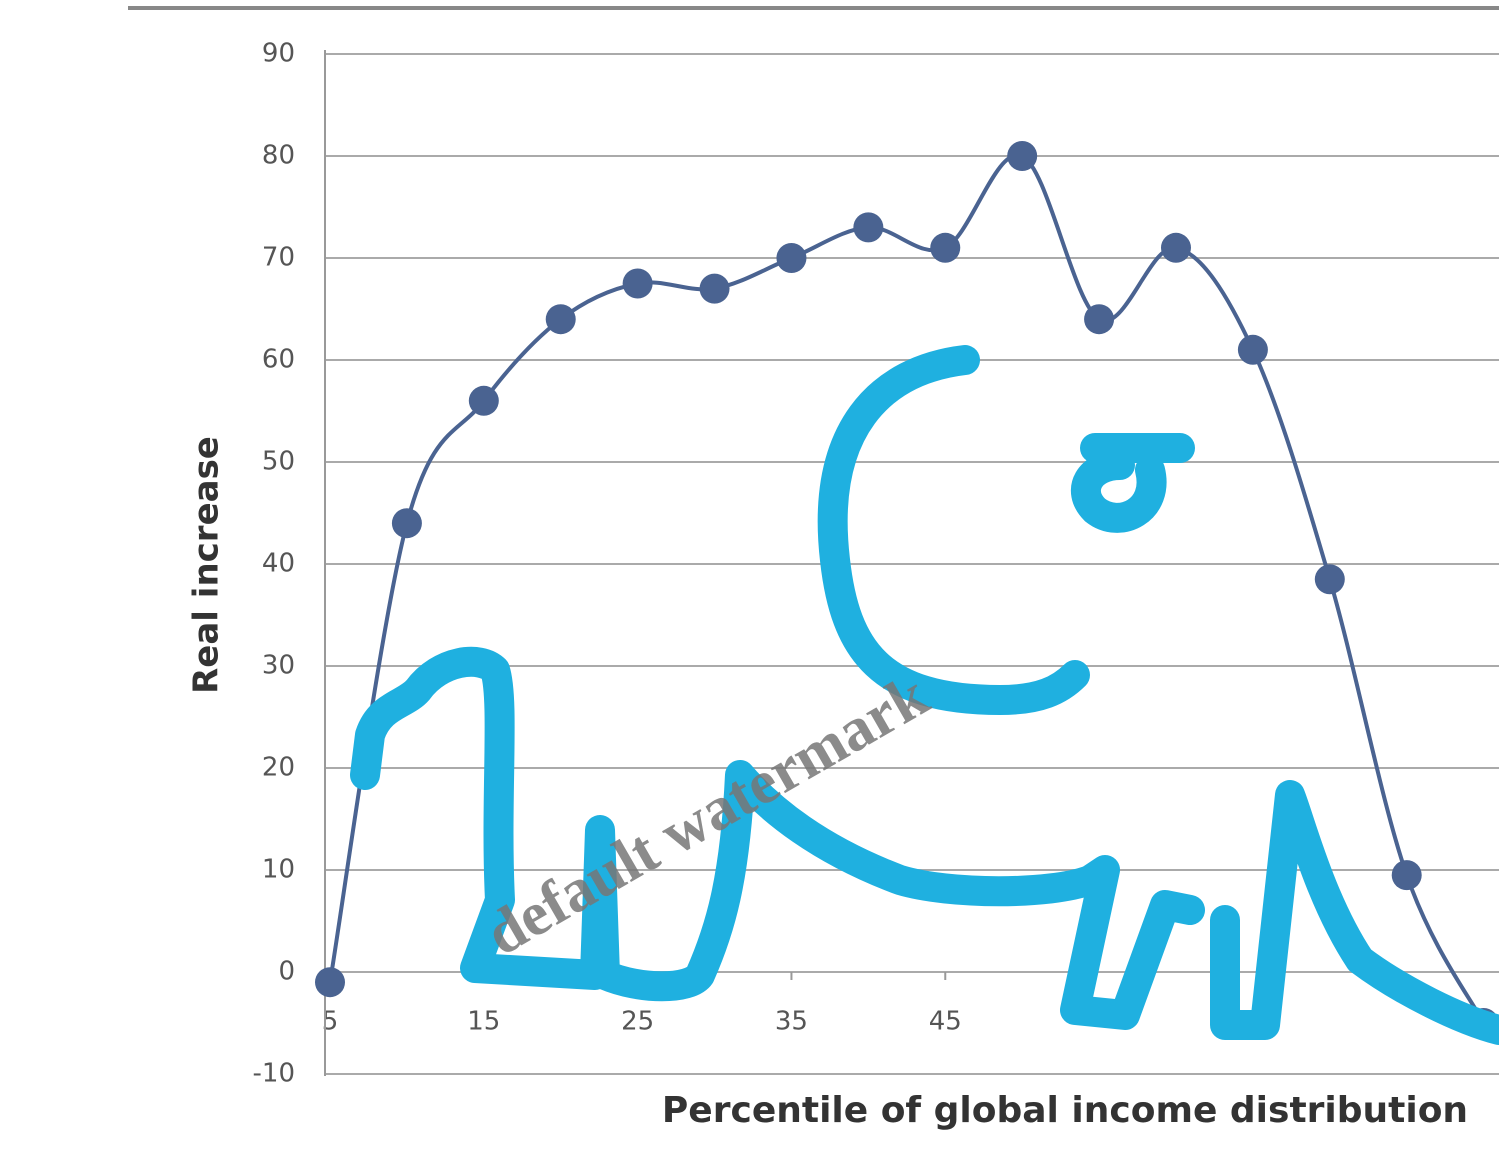  What do you see at coordinates (278, 462) in the screenshot?
I see `y-tick-label: 50` at bounding box center [278, 462].